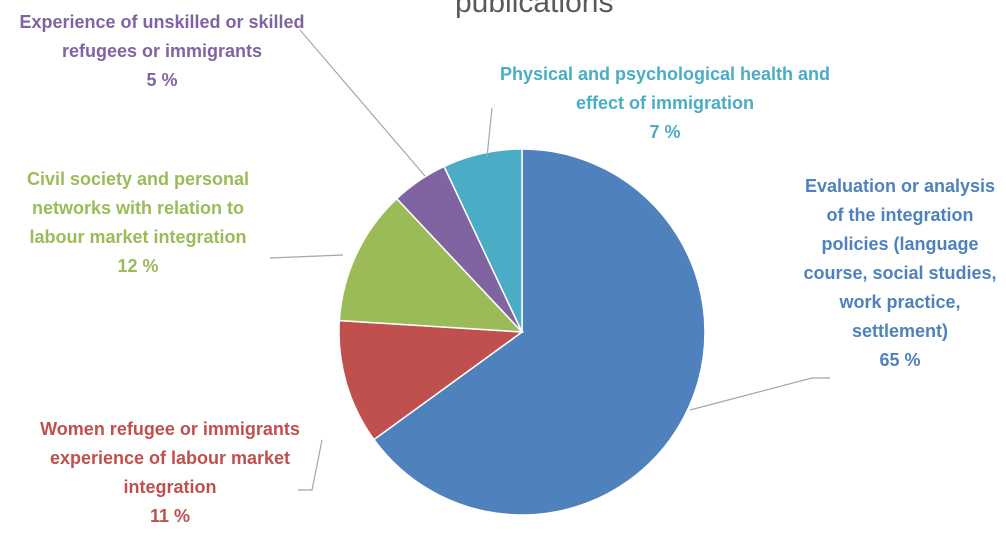 The image size is (1006, 536). I want to click on value-label: 12 %, so click(138, 266).